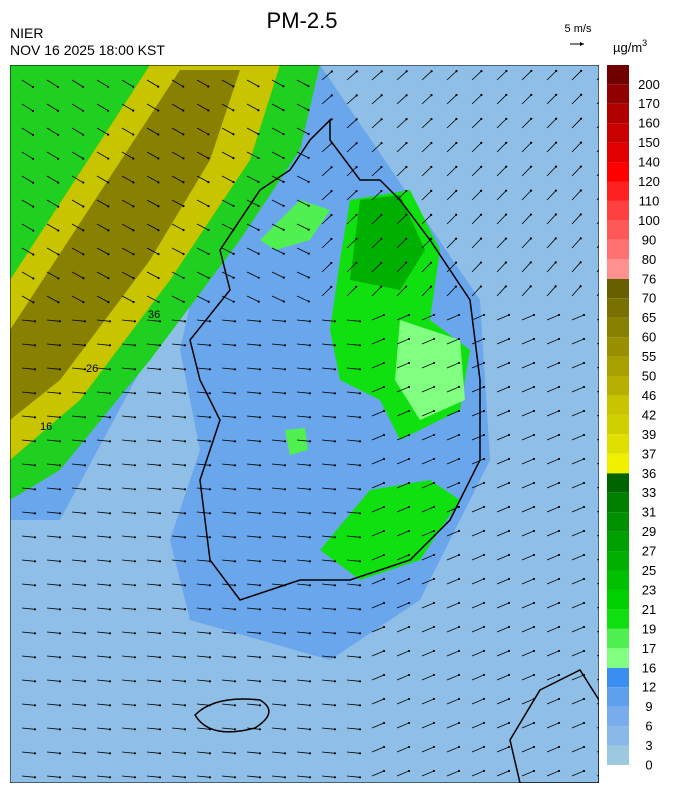 The image size is (673, 800). What do you see at coordinates (649, 200) in the screenshot?
I see `colorbar-label: 110` at bounding box center [649, 200].